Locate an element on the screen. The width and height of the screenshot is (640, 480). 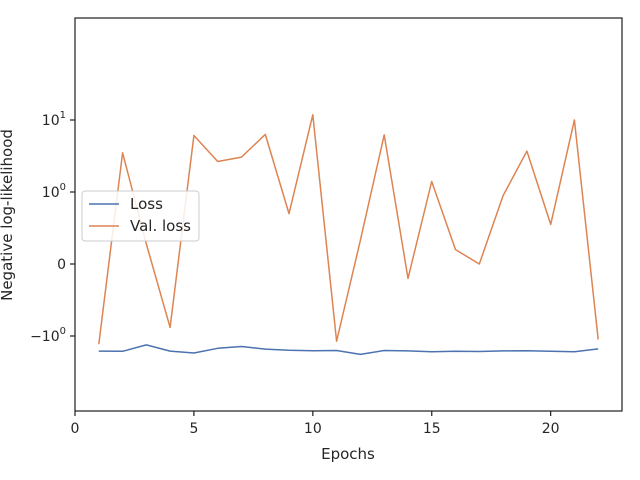
y-axis-label: Negative log-likelihood is located at coordinates (8, 215).